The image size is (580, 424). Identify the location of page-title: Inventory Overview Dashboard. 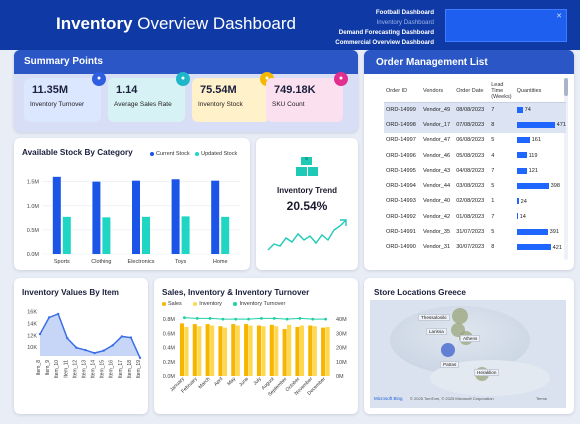
(176, 23).